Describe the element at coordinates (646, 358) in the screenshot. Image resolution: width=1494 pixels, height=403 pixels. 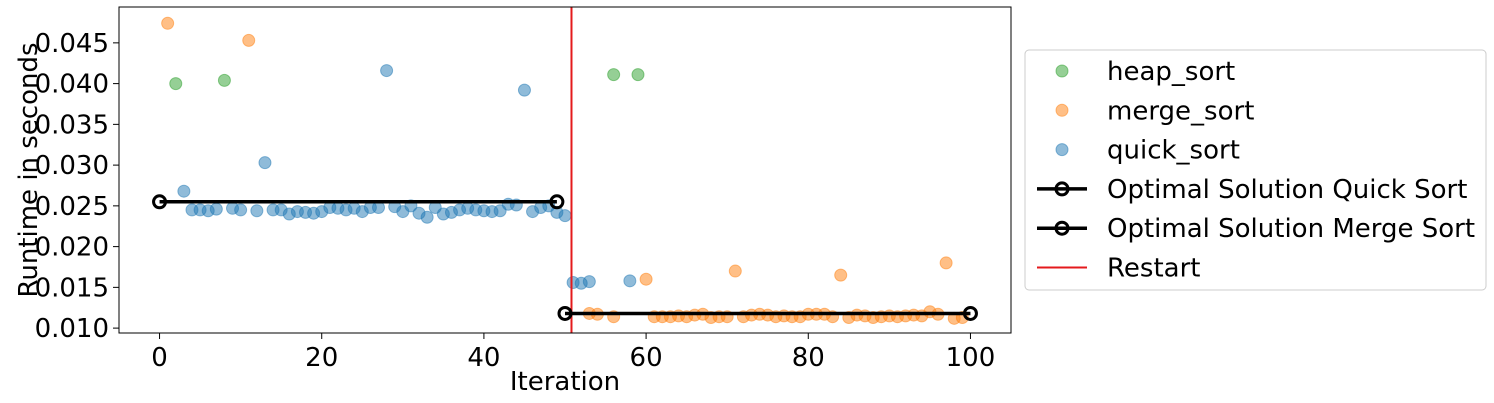
I see `x-tick-label: 60` at that location.